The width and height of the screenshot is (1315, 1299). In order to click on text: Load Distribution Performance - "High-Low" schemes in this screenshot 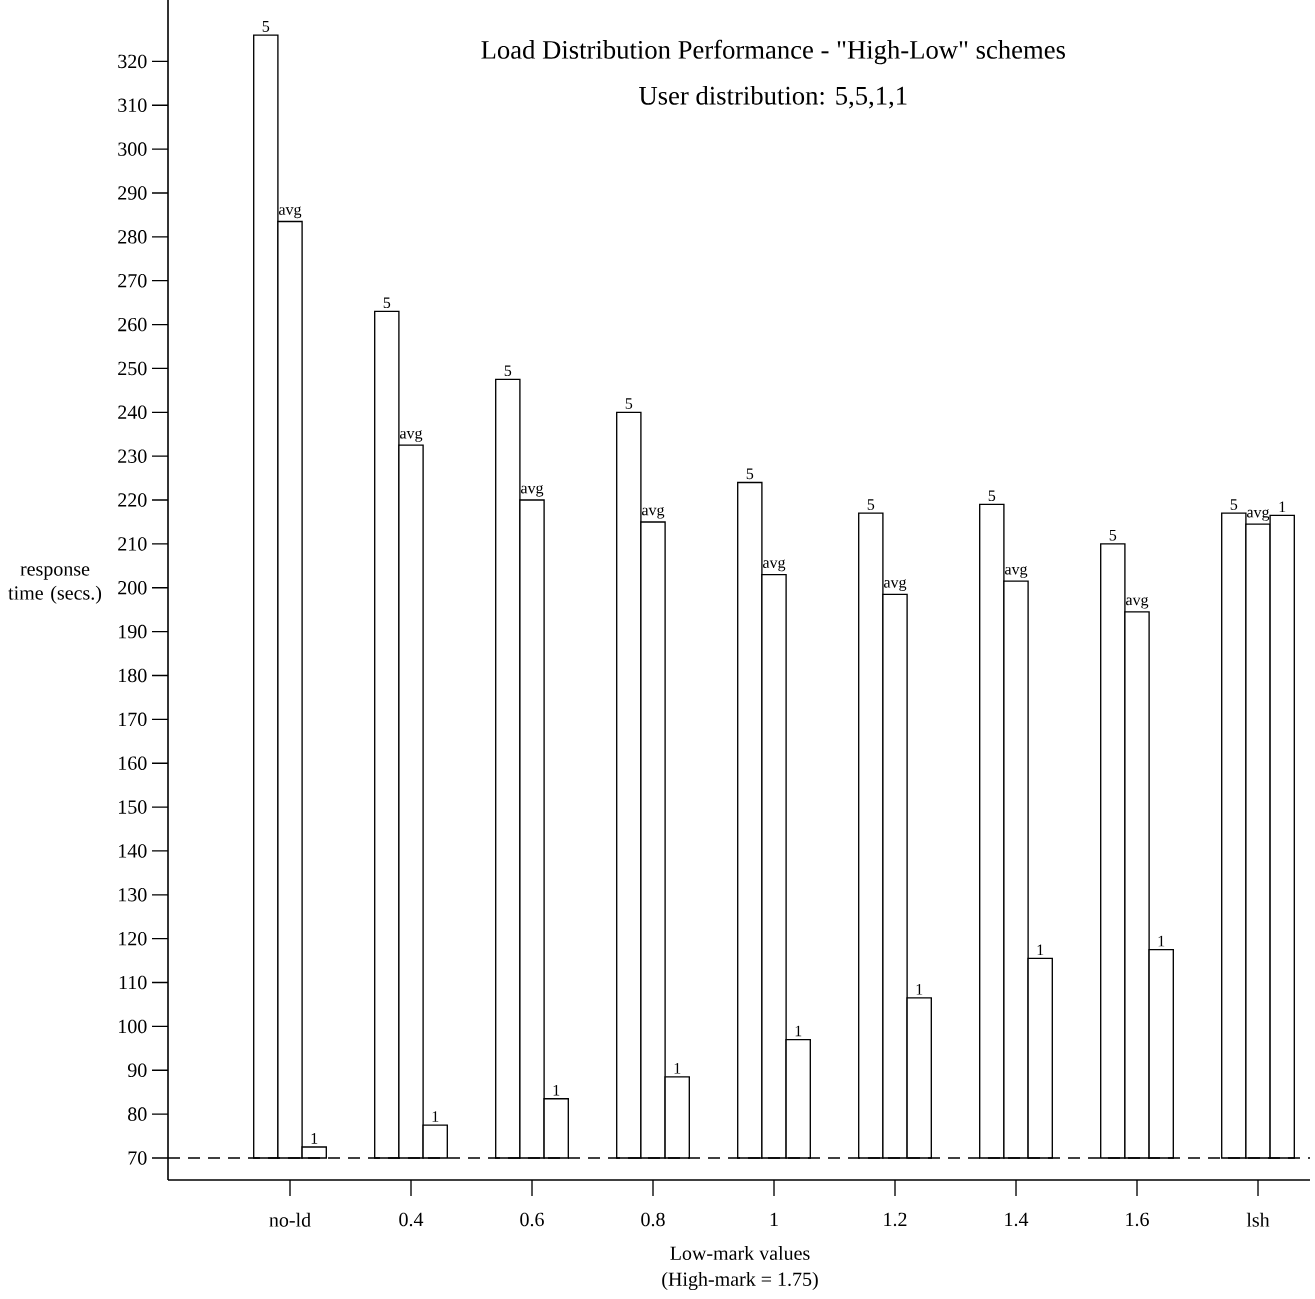, I will do `click(773, 52)`.